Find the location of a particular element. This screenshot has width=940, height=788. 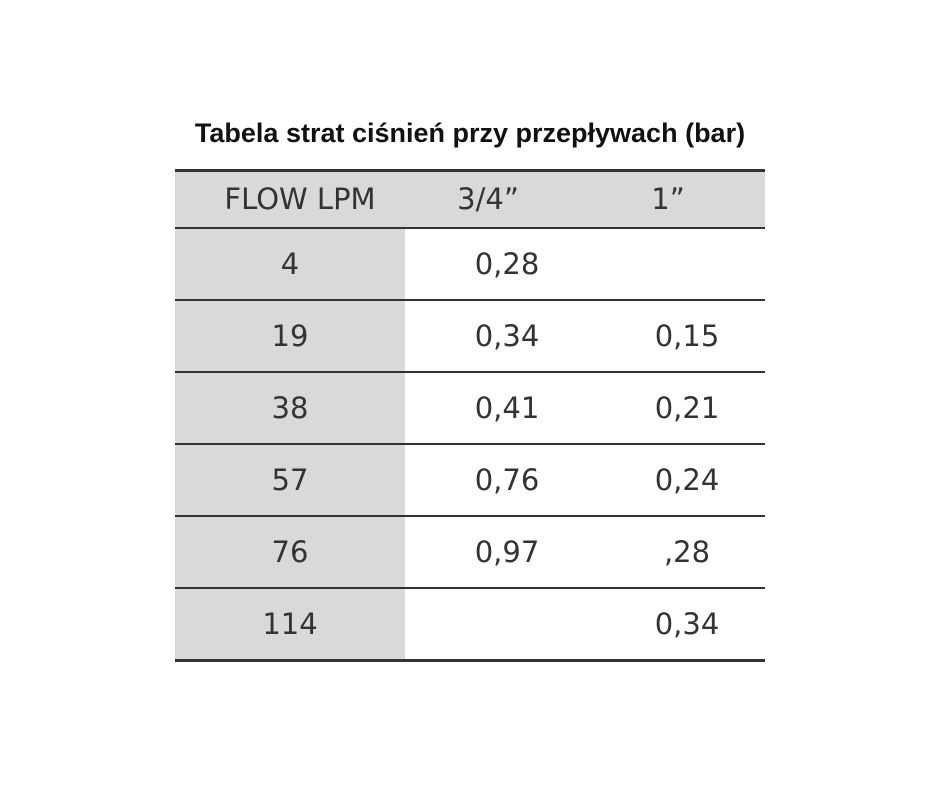

header-cell: FLOW LPM is located at coordinates (290, 199).